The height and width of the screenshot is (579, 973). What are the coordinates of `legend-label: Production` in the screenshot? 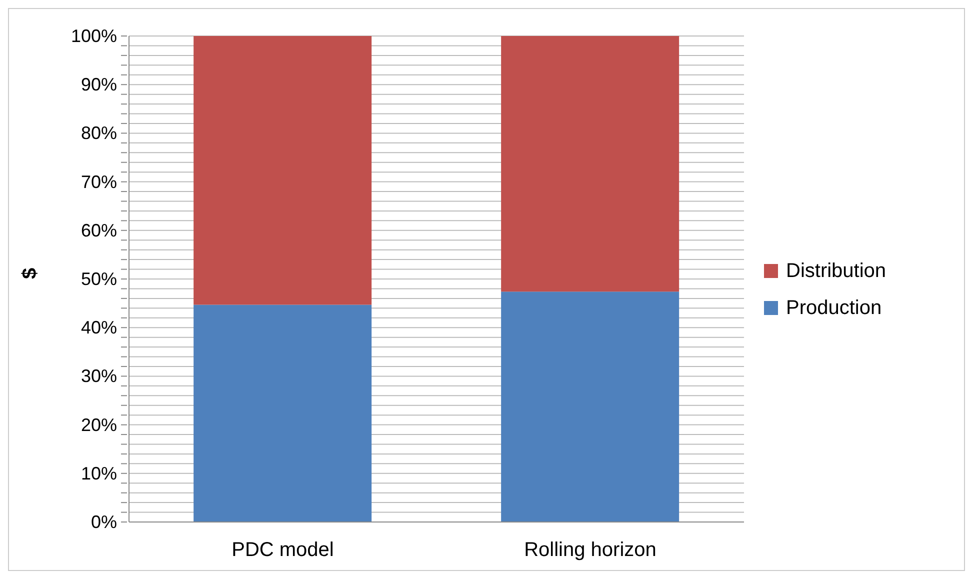 It's located at (834, 308).